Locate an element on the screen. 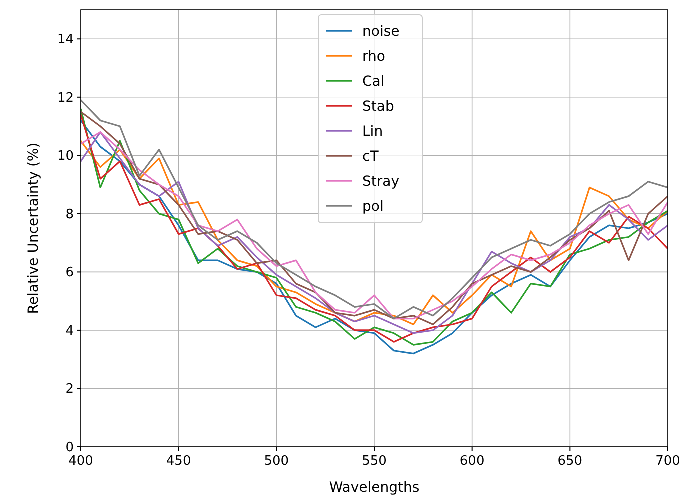  x-tick-label: 600 is located at coordinates (472, 461).